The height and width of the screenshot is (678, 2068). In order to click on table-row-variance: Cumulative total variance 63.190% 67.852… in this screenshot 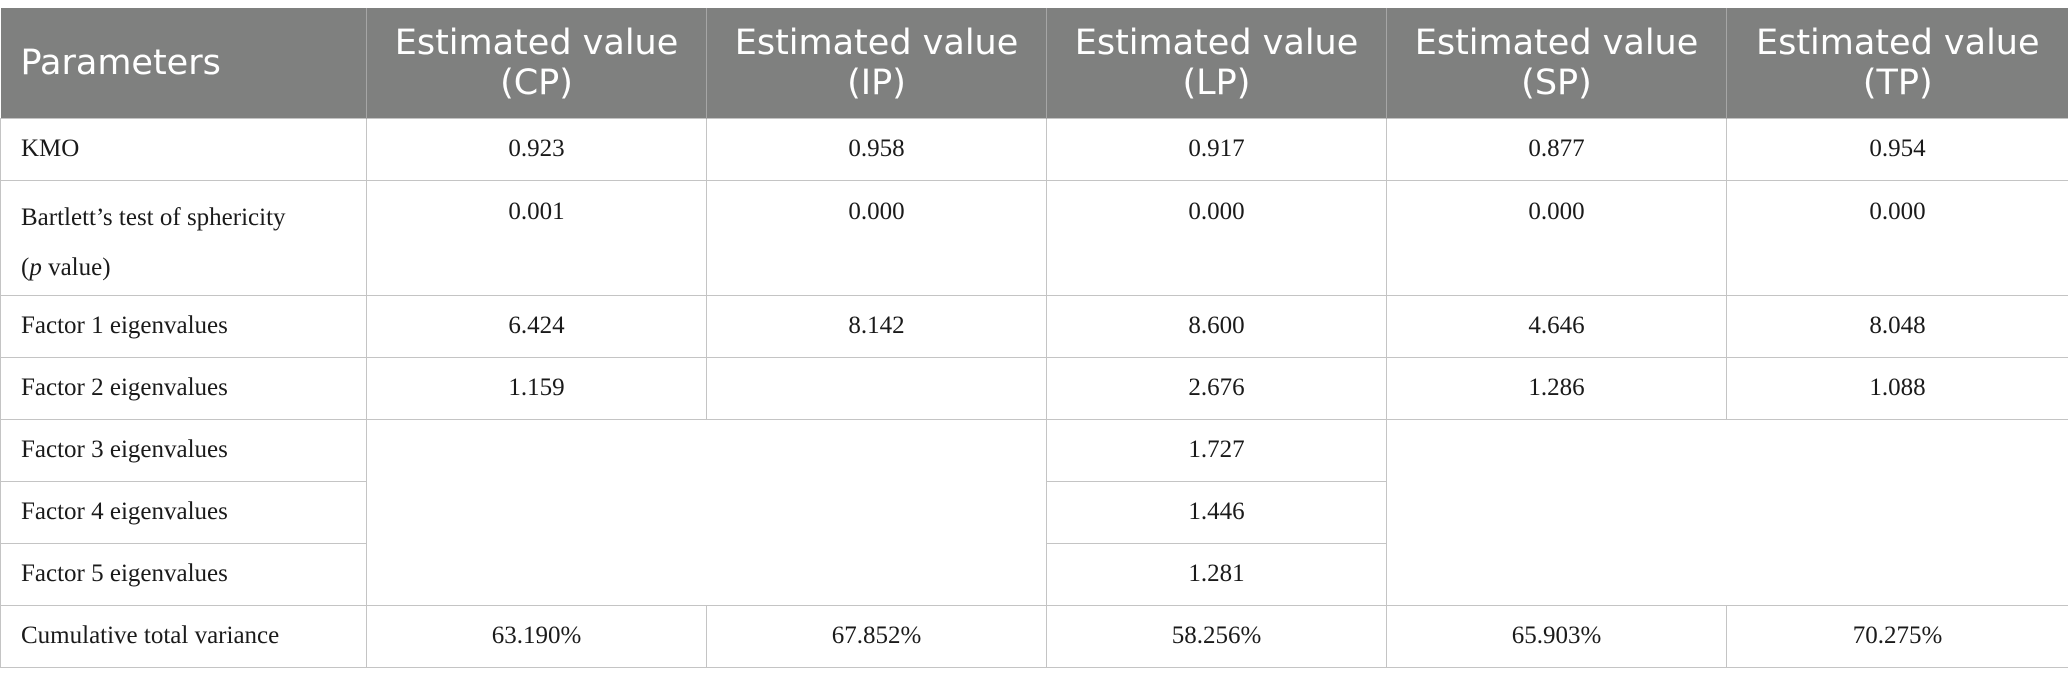, I will do `click(1034, 636)`.